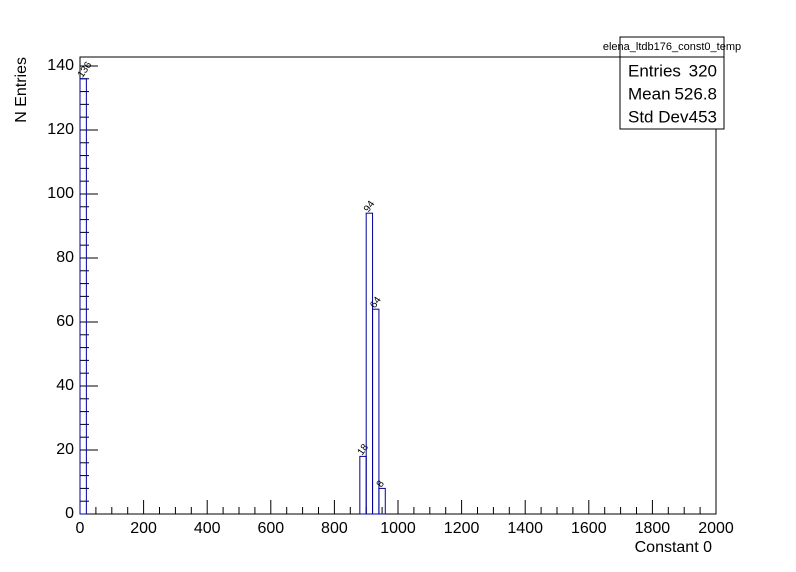  What do you see at coordinates (65, 257) in the screenshot?
I see `y-tick-label: 80` at bounding box center [65, 257].